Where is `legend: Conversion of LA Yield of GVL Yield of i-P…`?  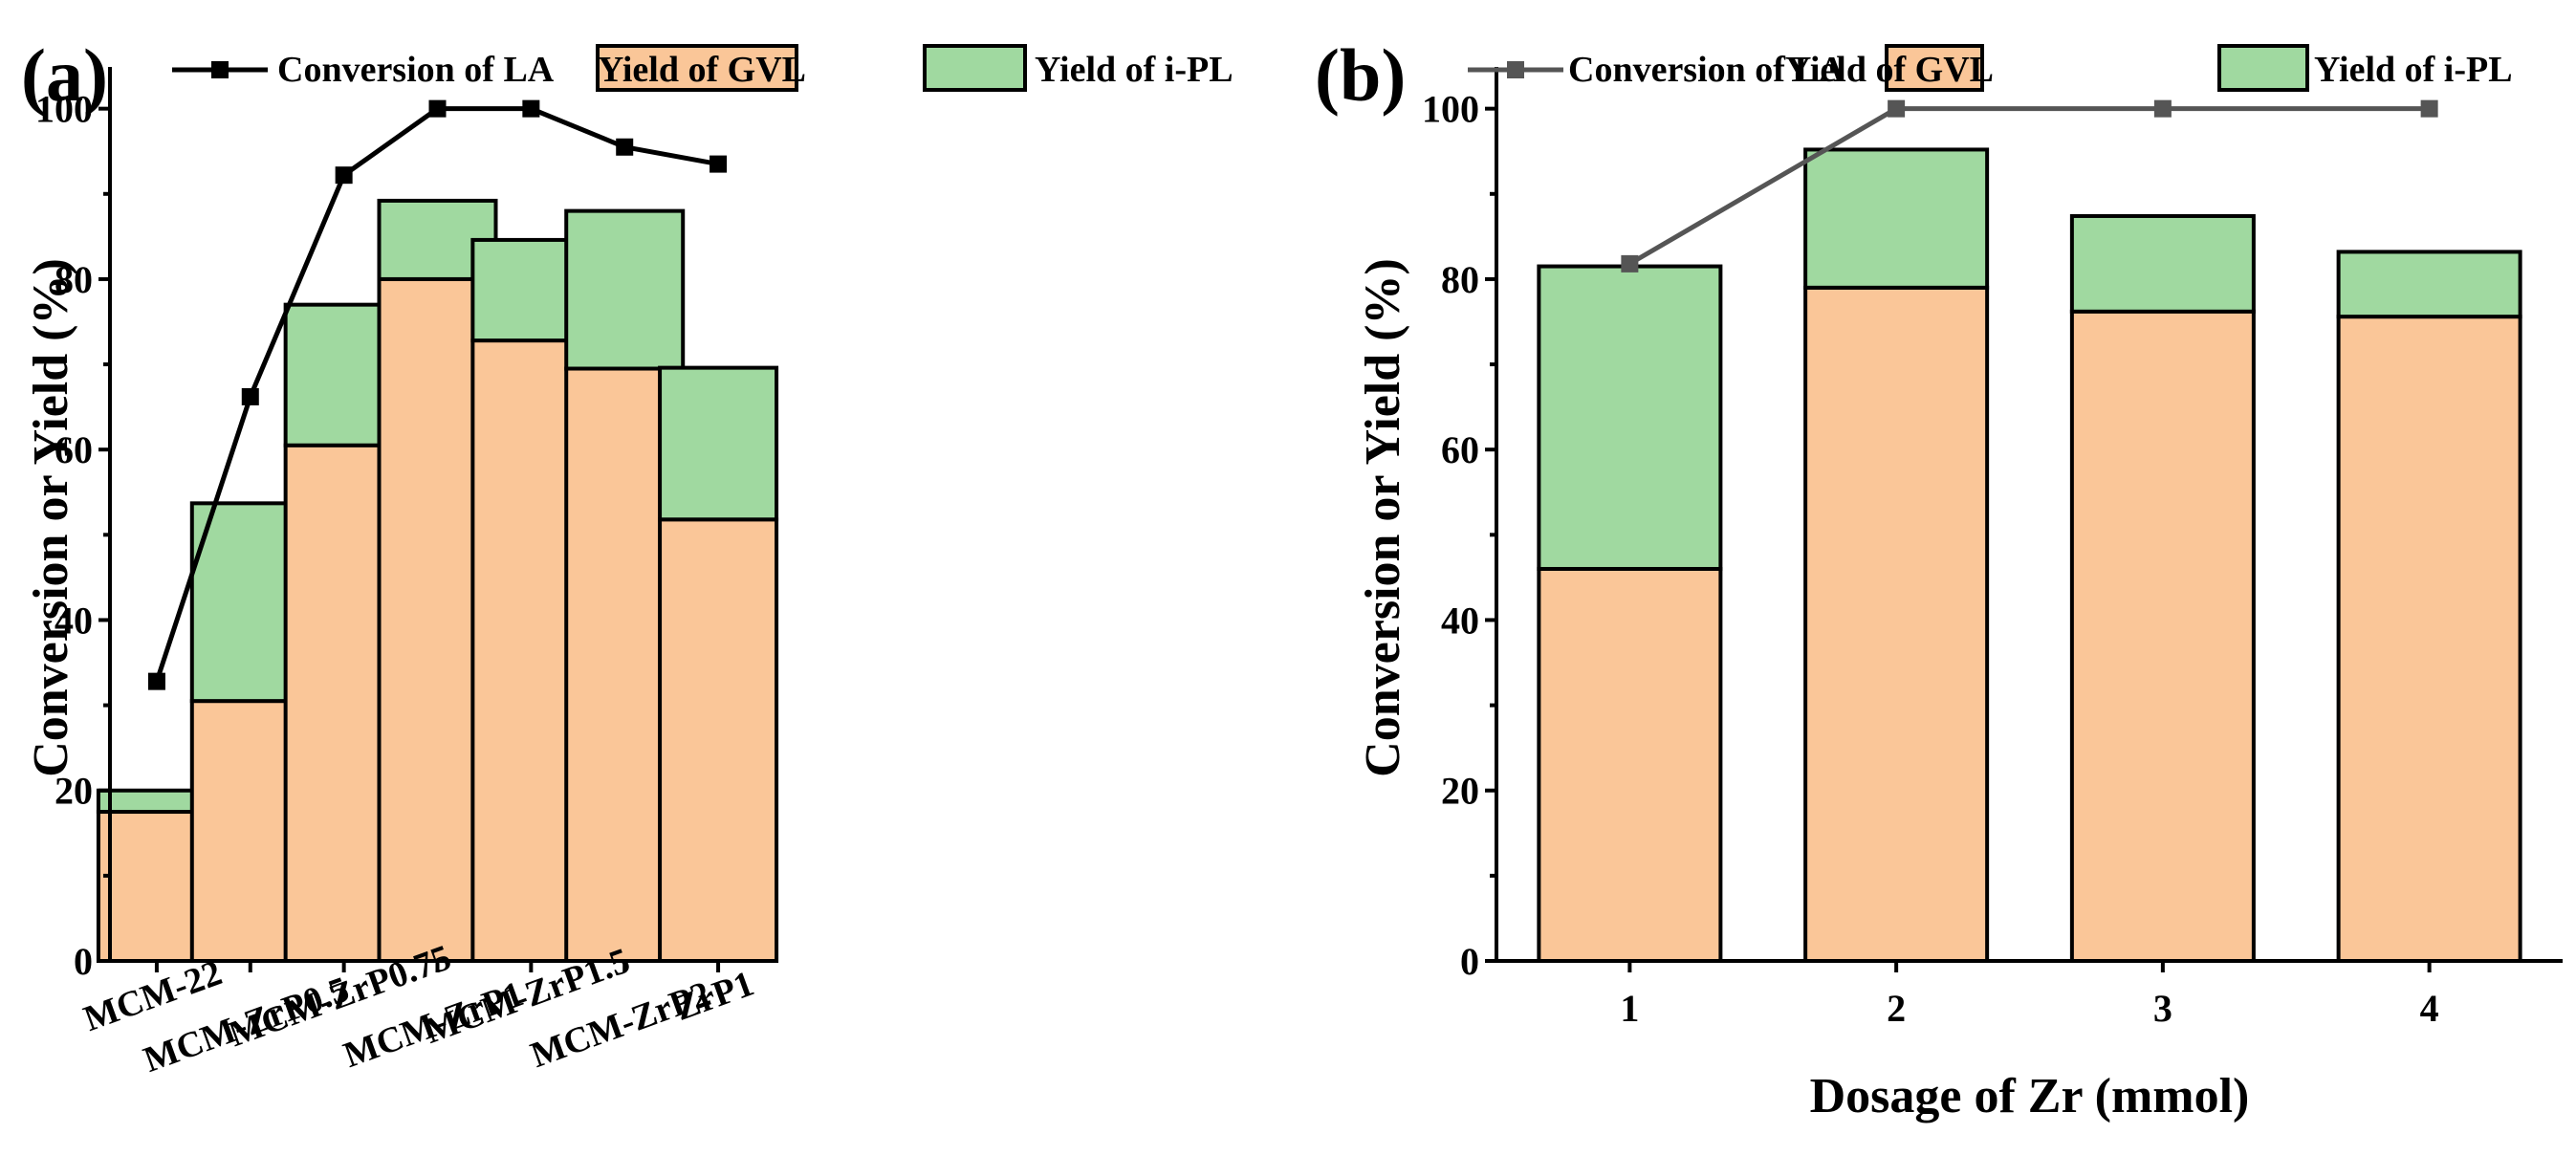
legend: Conversion of LA Yield of GVL Yield of i-P… is located at coordinates (702, 68).